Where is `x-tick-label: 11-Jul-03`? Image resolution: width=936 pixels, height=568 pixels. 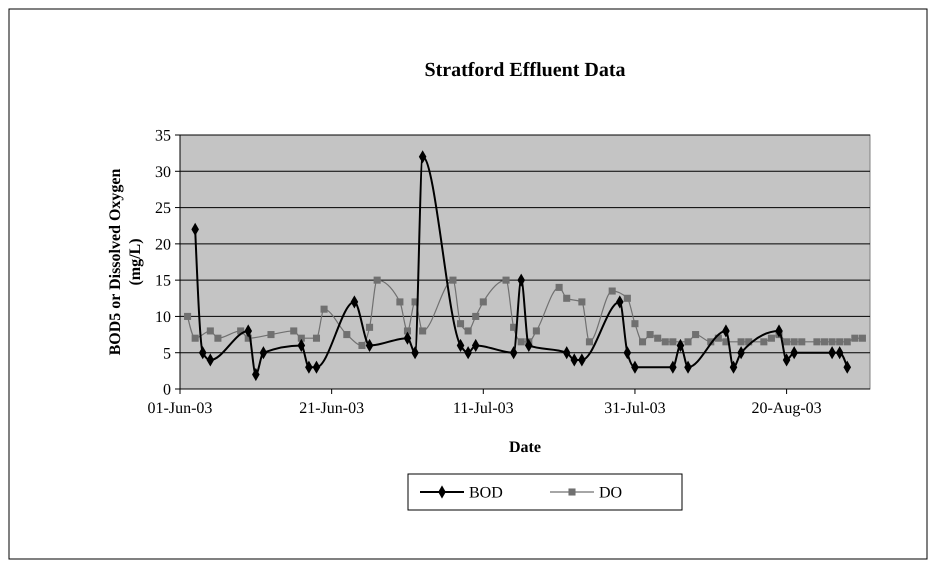 x-tick-label: 11-Jul-03 is located at coordinates (483, 408).